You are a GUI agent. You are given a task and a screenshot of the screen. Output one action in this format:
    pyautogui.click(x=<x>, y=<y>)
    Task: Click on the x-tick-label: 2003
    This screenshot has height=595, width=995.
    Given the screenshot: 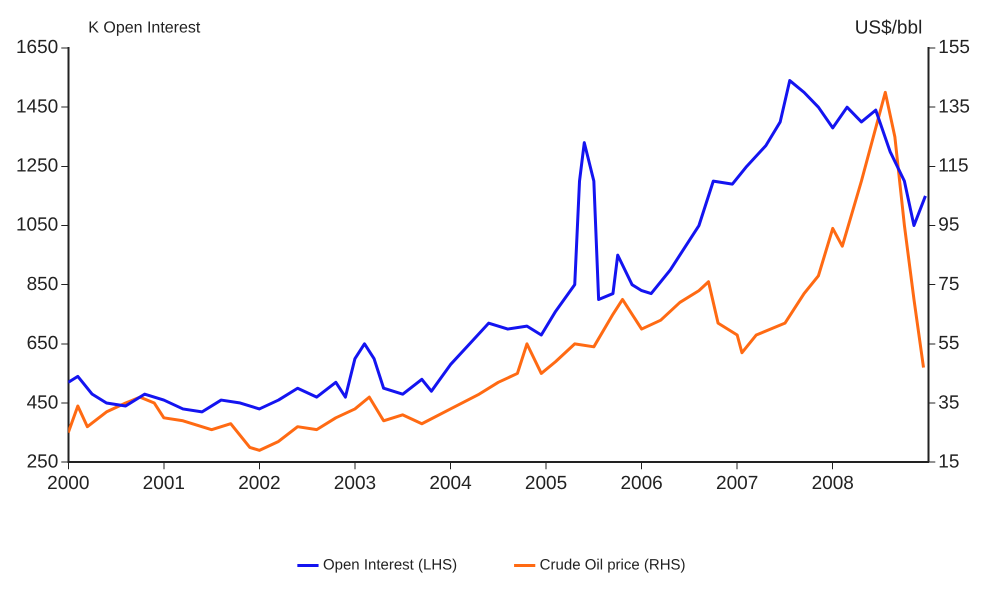 What is the action you would take?
    pyautogui.click(x=355, y=483)
    